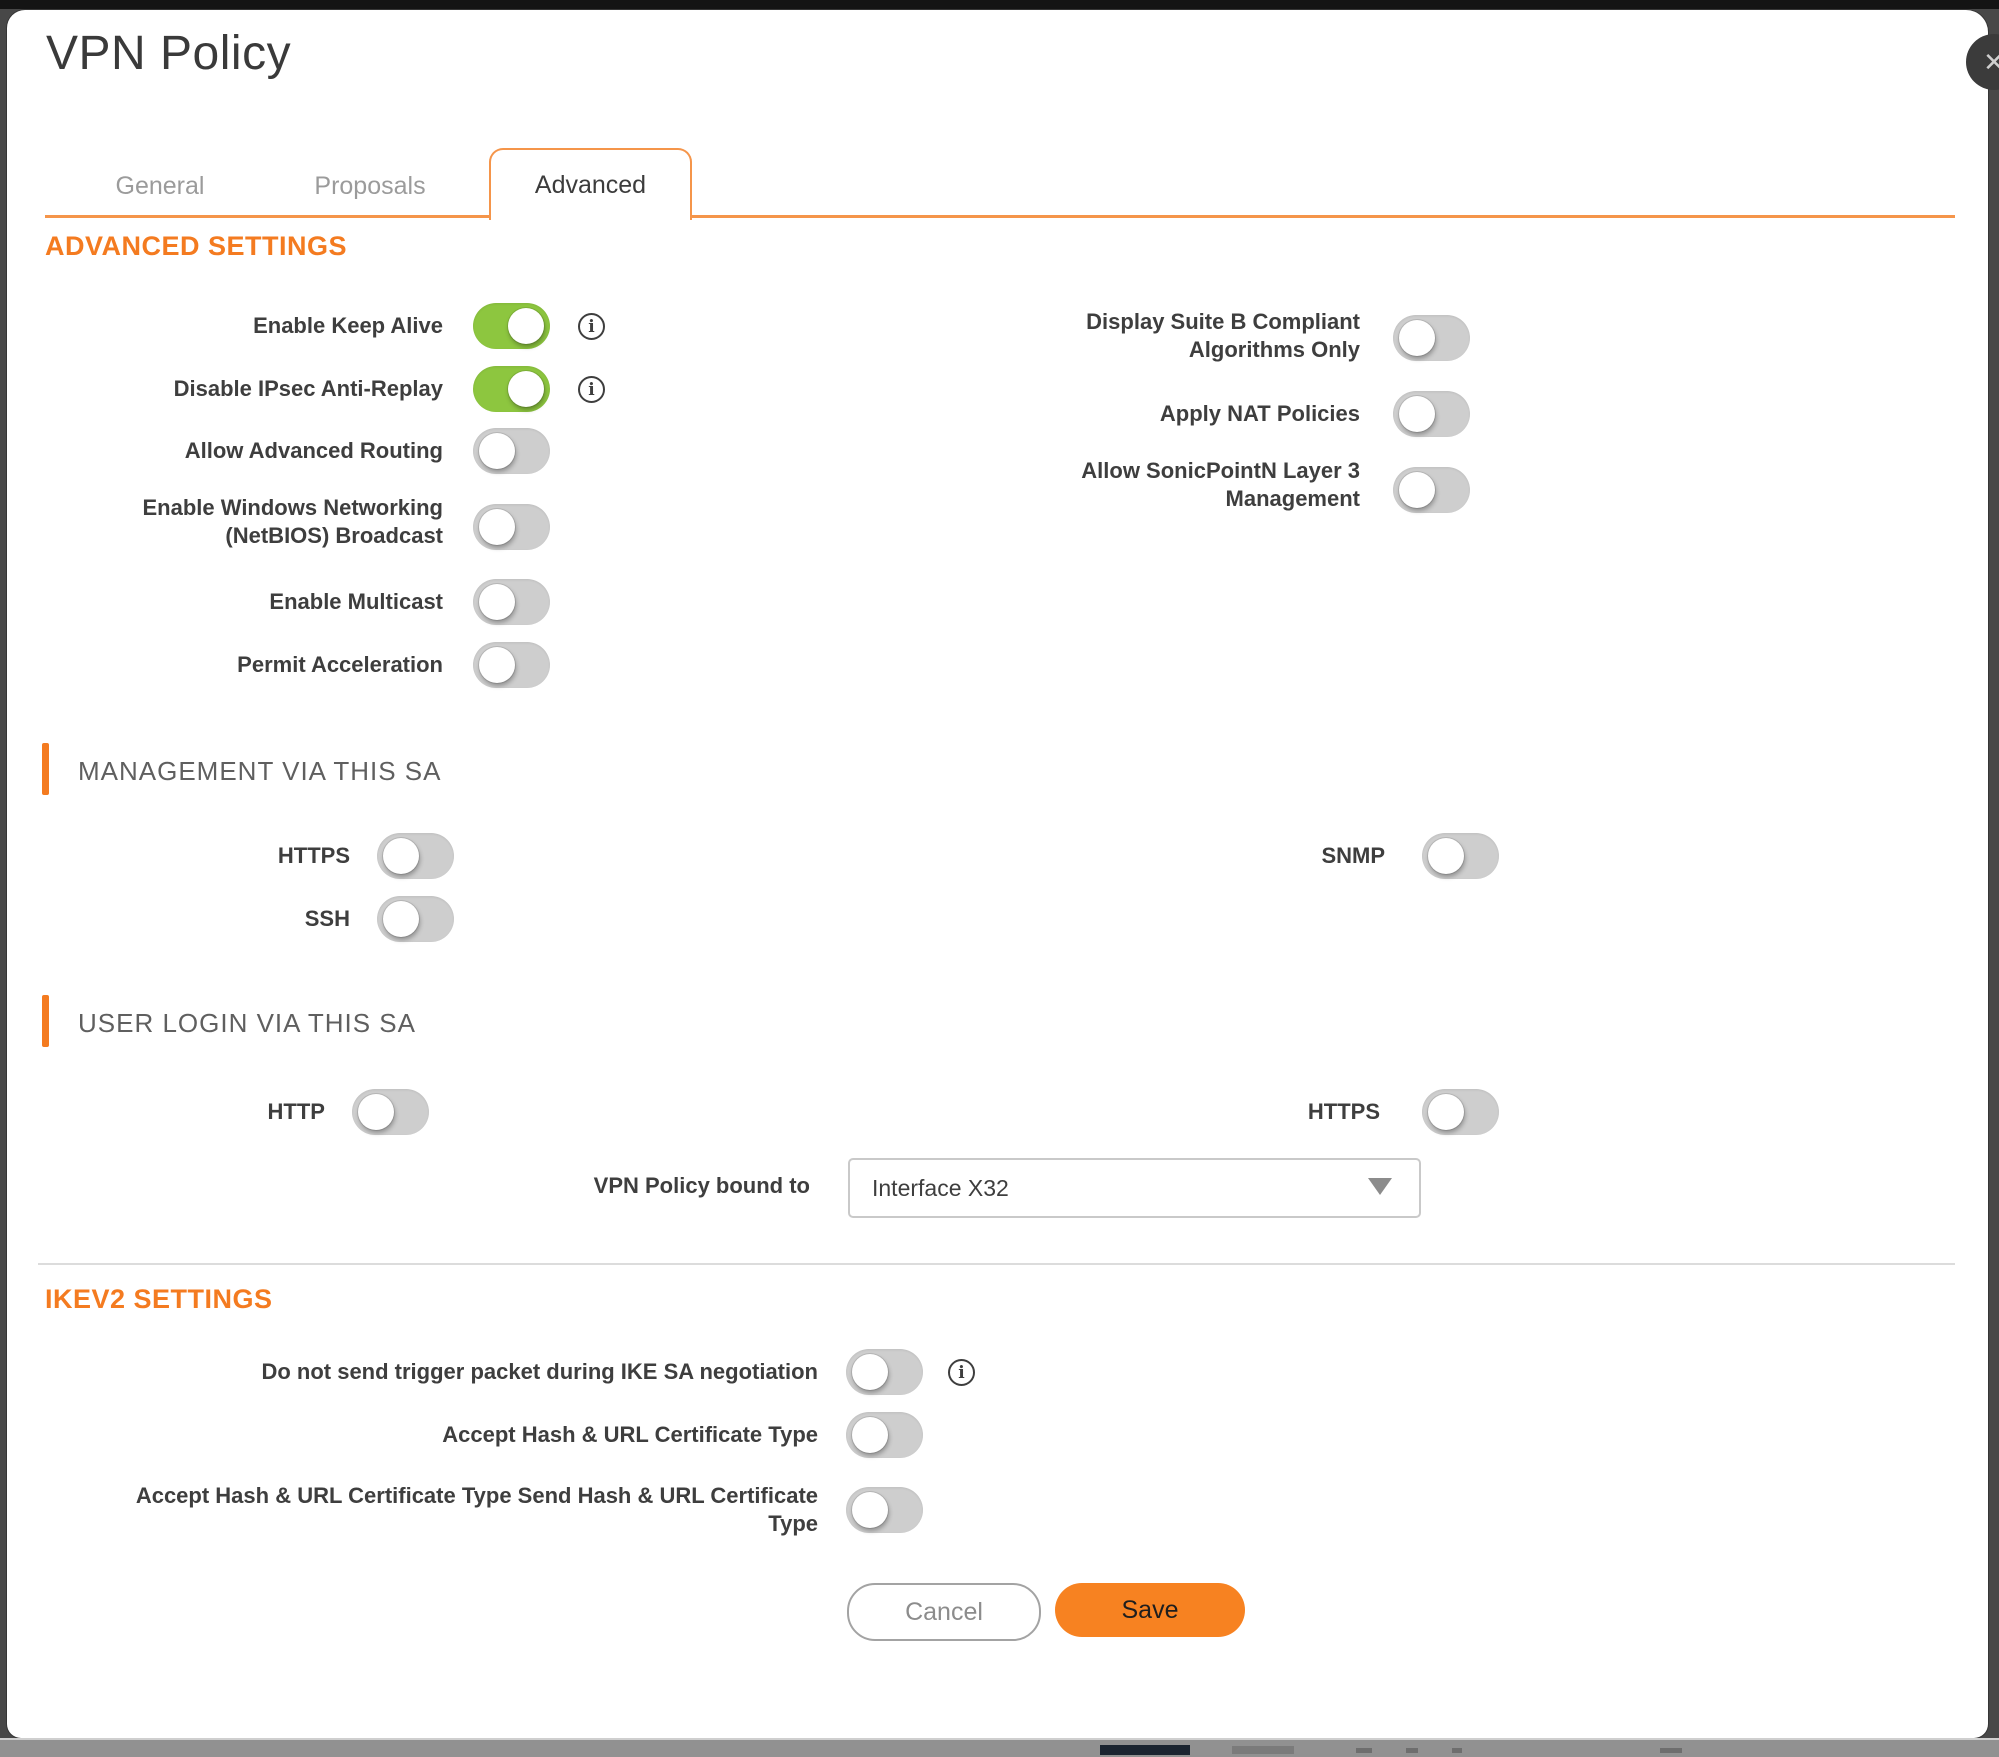 This screenshot has height=1757, width=1999. What do you see at coordinates (340, 664) in the screenshot?
I see `label-permit-acceleration: Permit Acceleration` at bounding box center [340, 664].